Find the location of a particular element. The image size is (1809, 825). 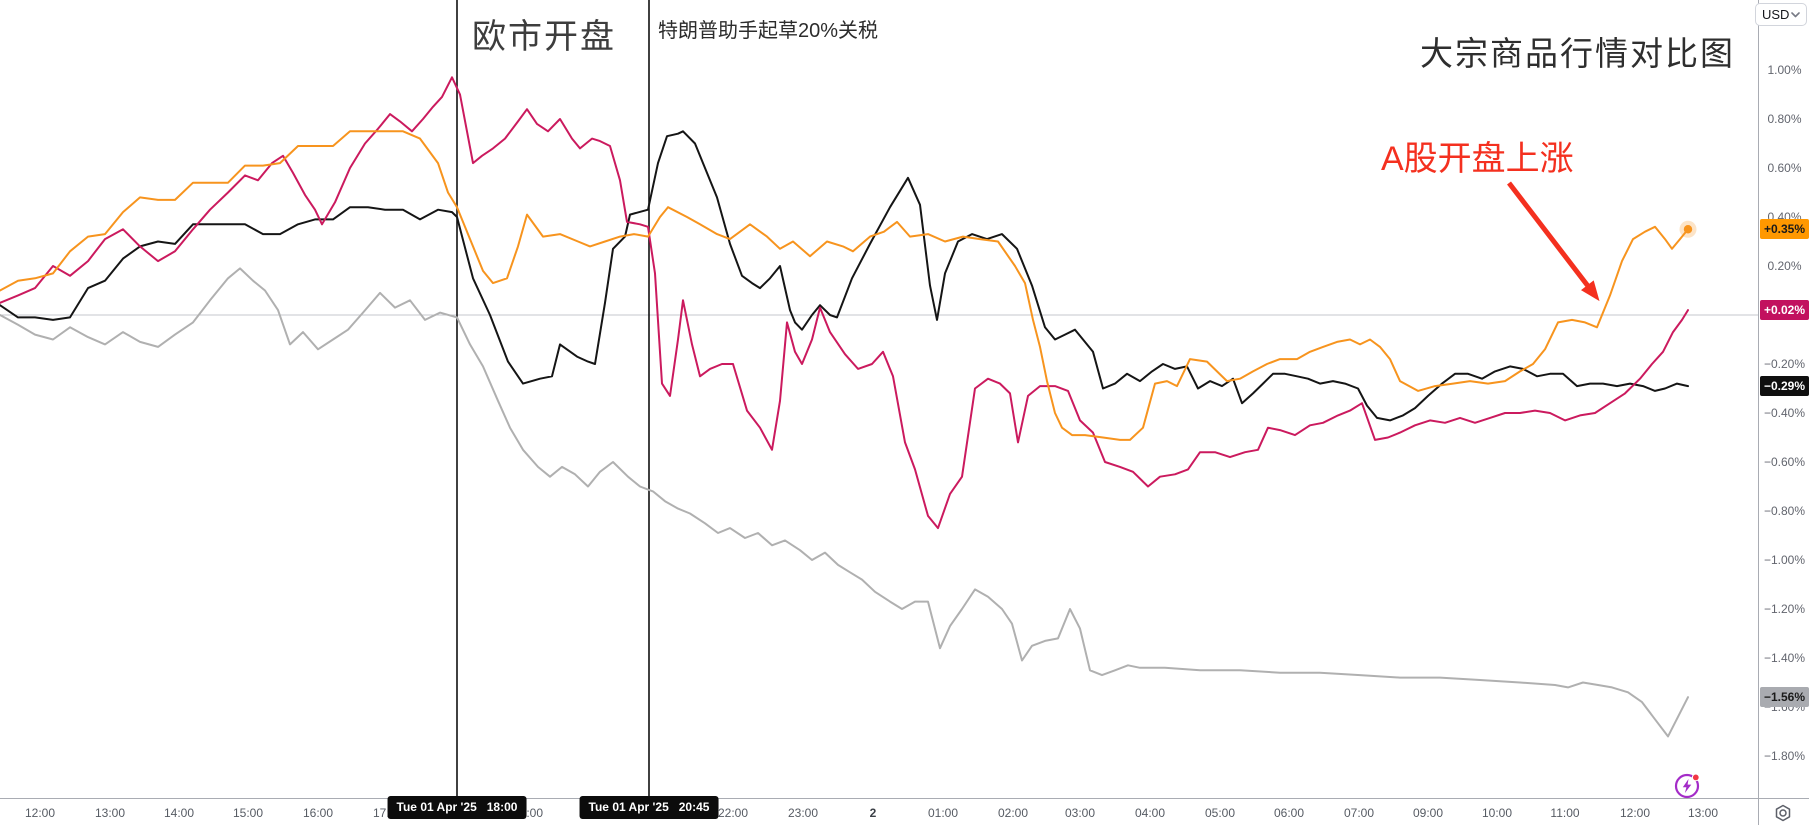

currency-dropdown-label: USD is located at coordinates (1776, 14).